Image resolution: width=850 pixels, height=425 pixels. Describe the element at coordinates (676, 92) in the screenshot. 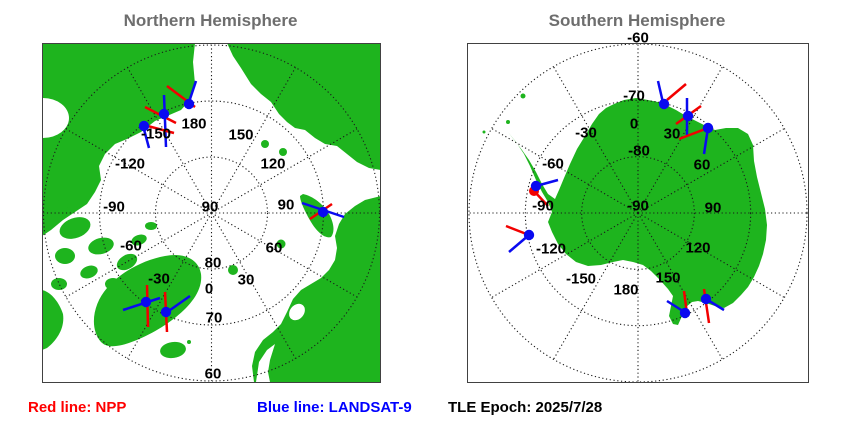

I see `npp-track-line` at that location.